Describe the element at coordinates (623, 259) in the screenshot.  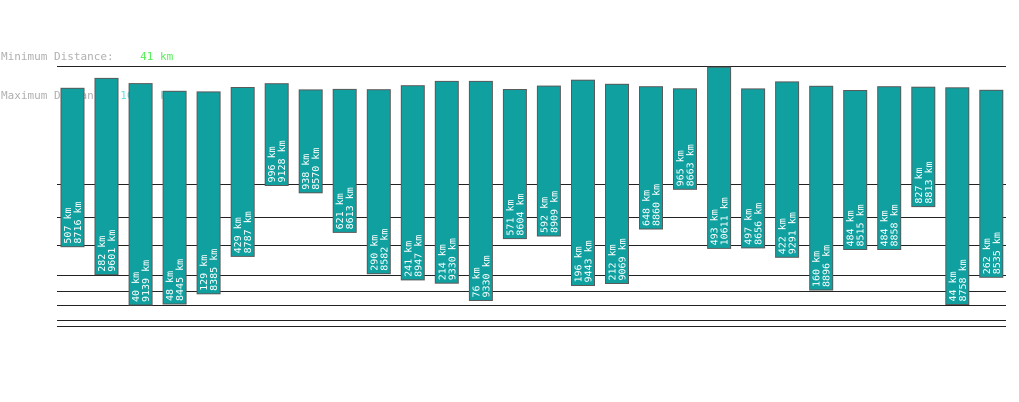
I see `bar-max-label: 9069 km` at that location.